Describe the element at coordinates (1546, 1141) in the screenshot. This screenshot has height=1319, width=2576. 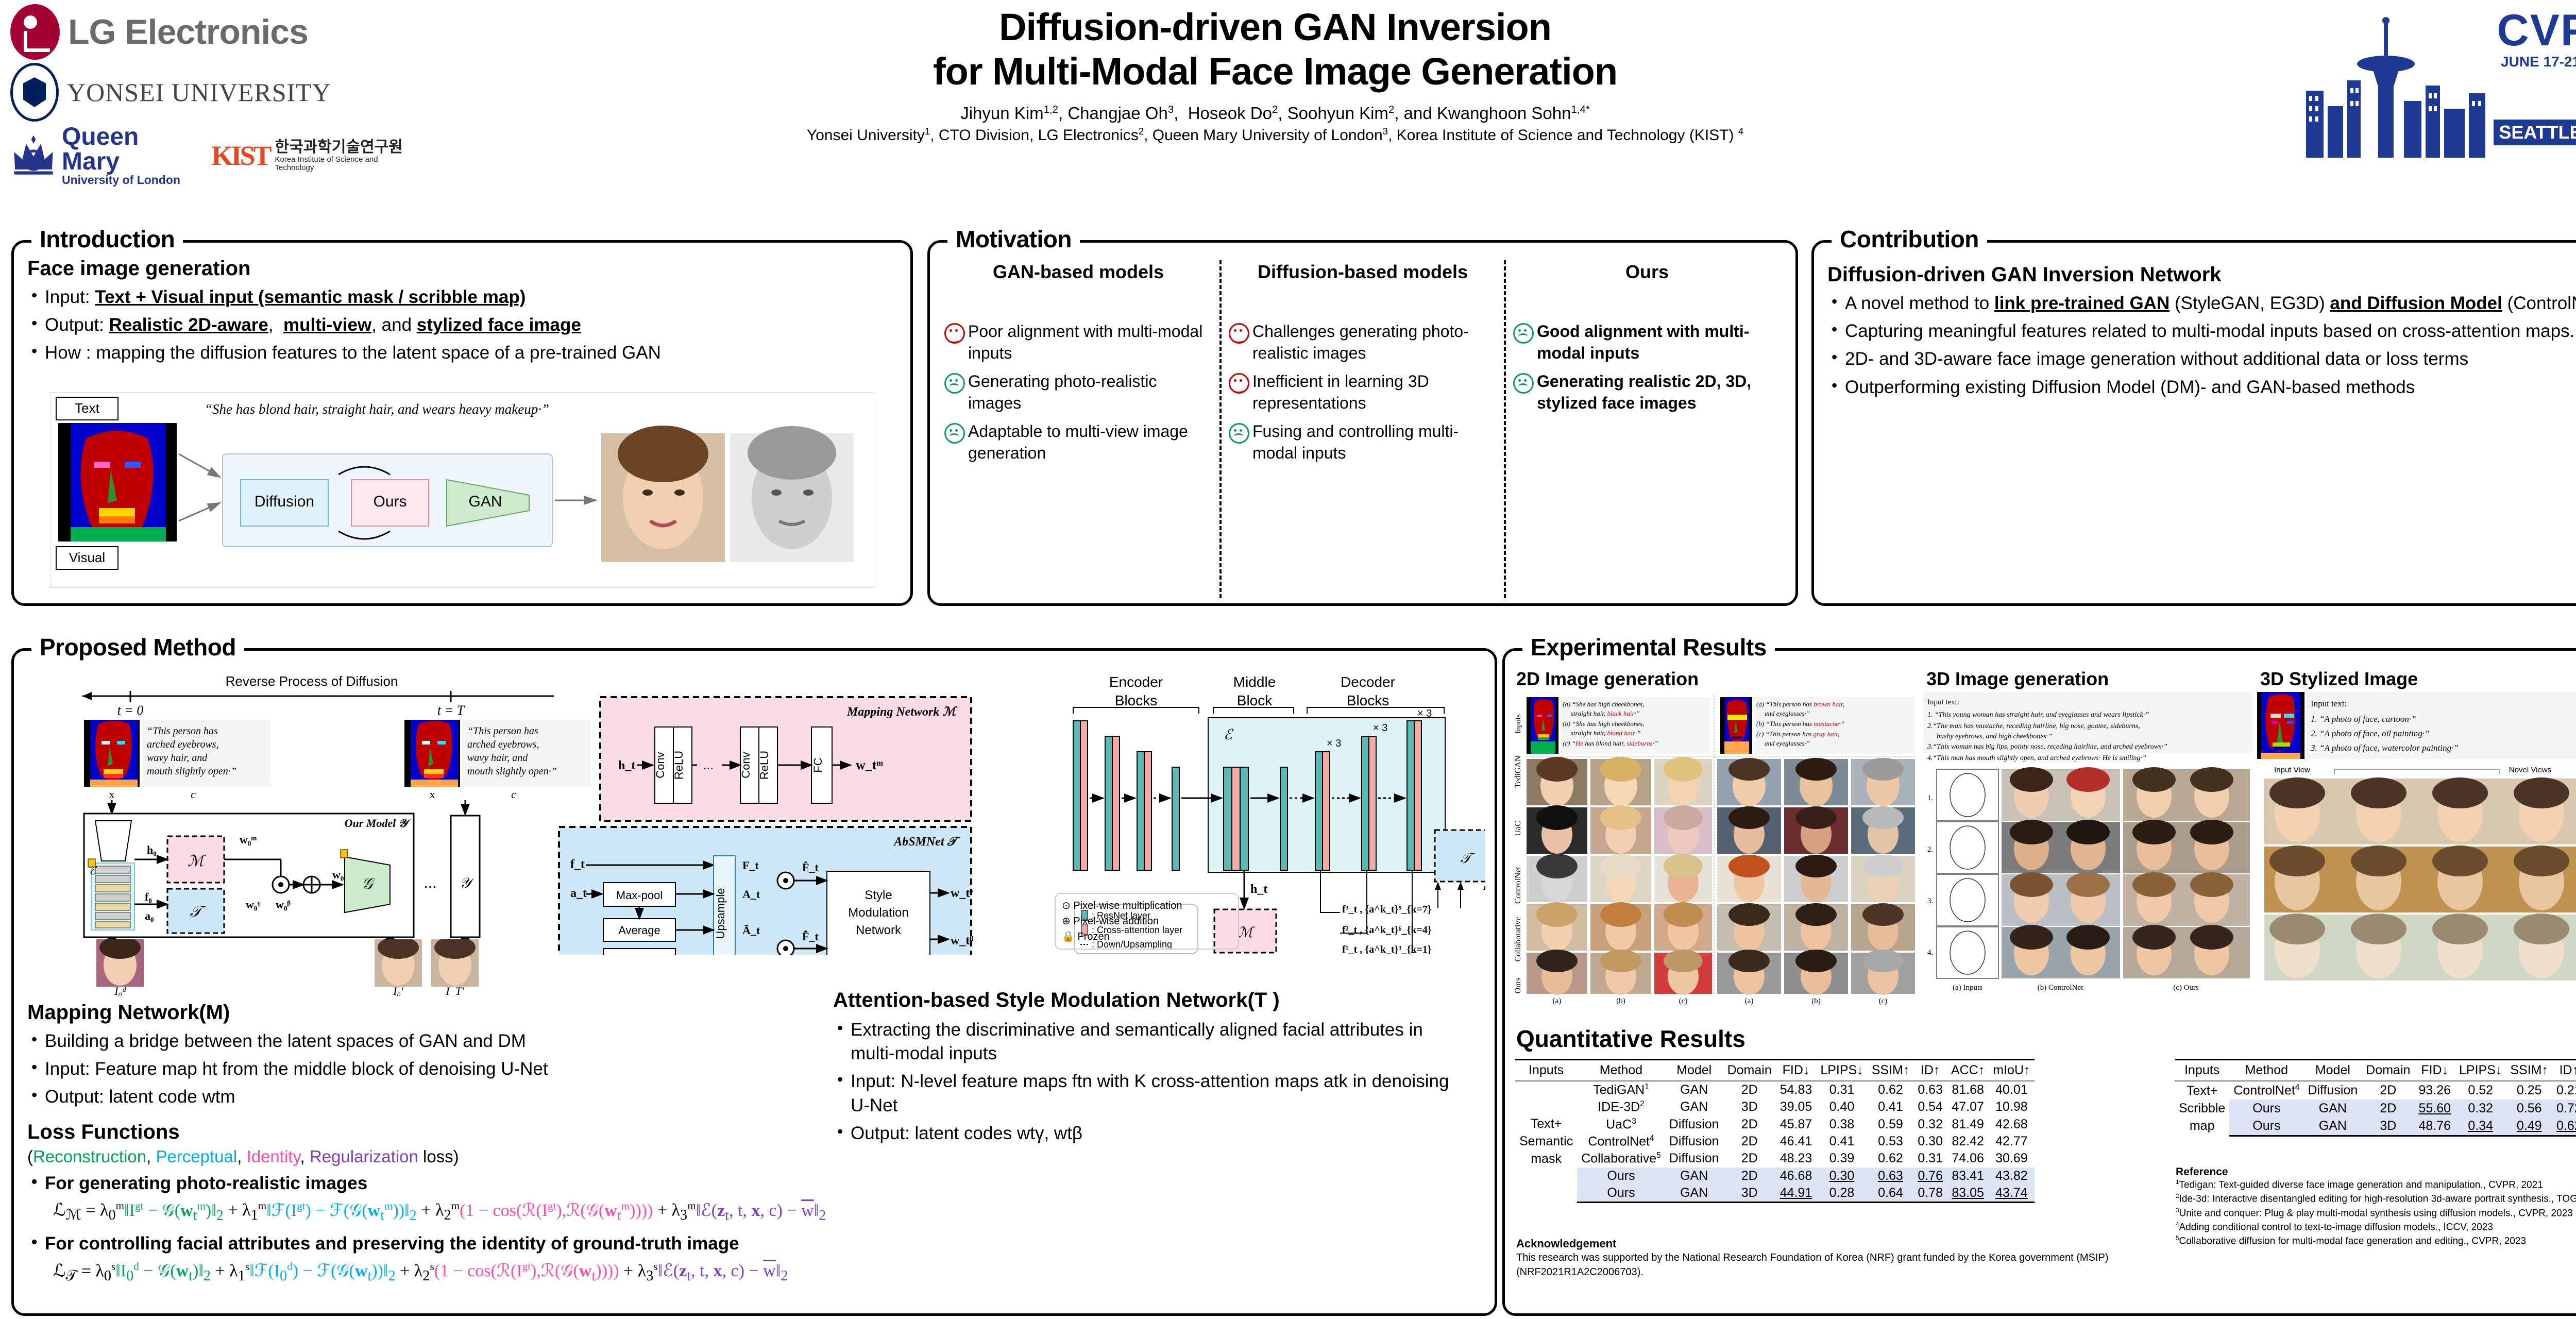
I see `inputs-label: Text+ Semantic mask` at that location.